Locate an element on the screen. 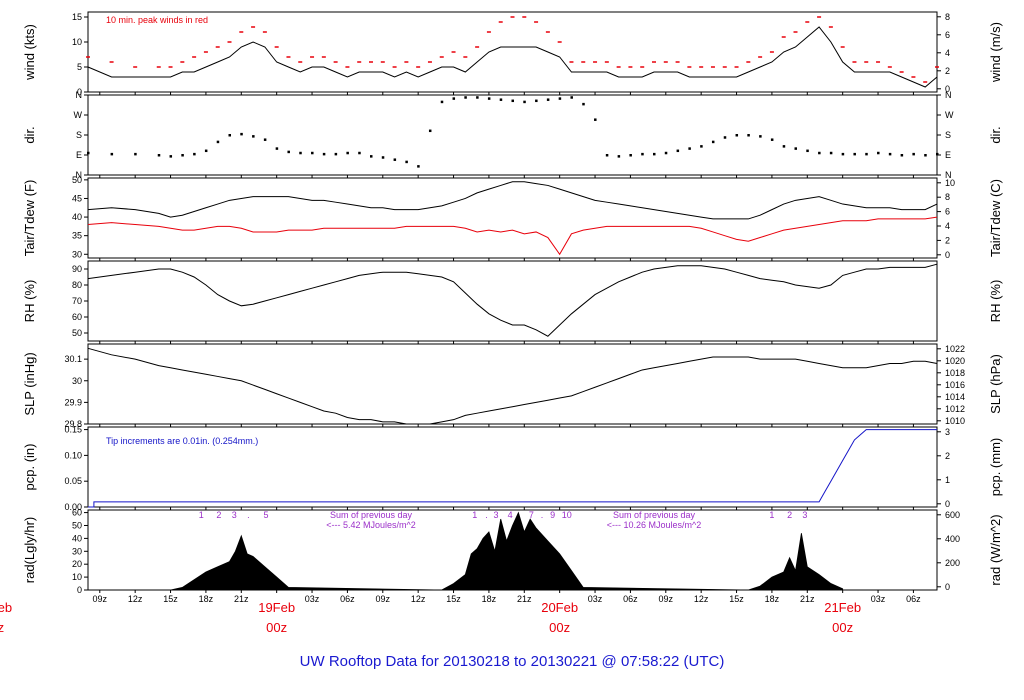 This screenshot has height=700, width=1024. y-axis-label-right: wind (m/s) is located at coordinates (995, 52).